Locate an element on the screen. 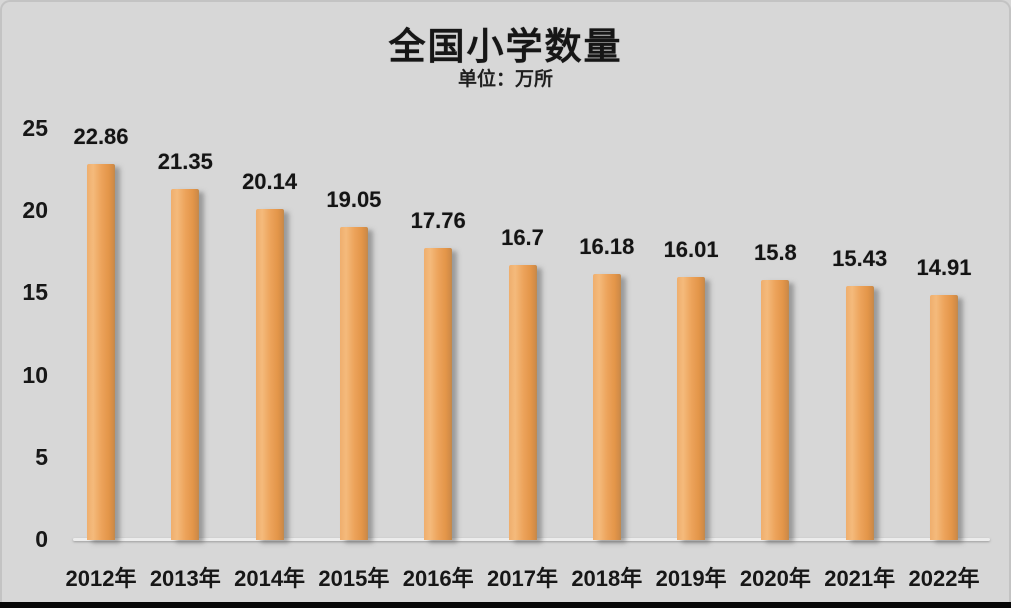  y-tick-label: 5 is located at coordinates (41, 456).